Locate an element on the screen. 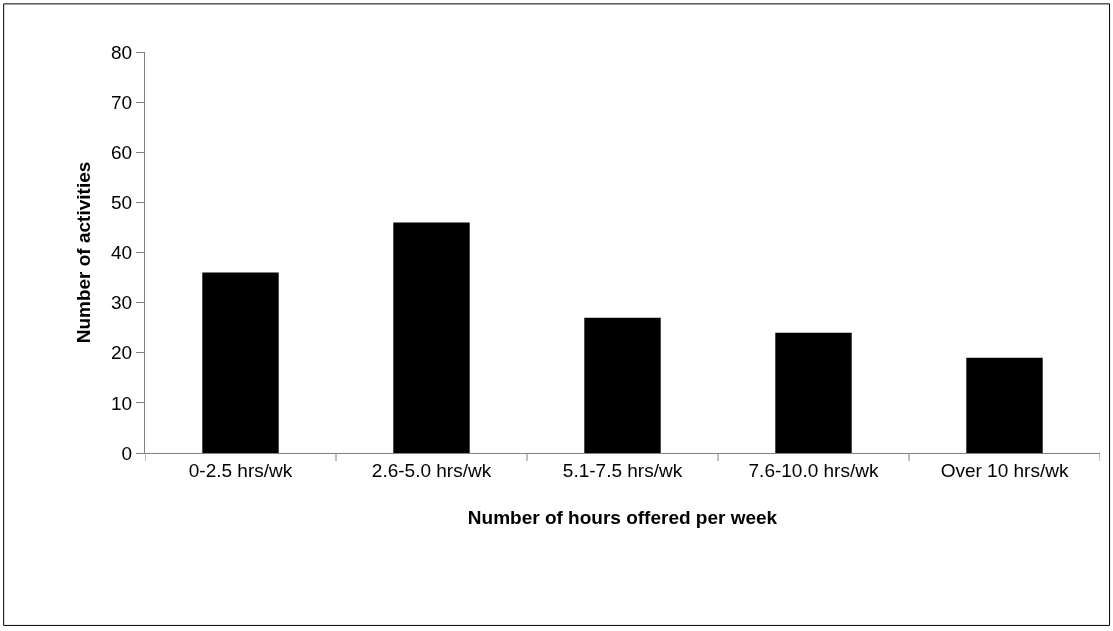  y-tick-label: 50 is located at coordinates (122, 203).